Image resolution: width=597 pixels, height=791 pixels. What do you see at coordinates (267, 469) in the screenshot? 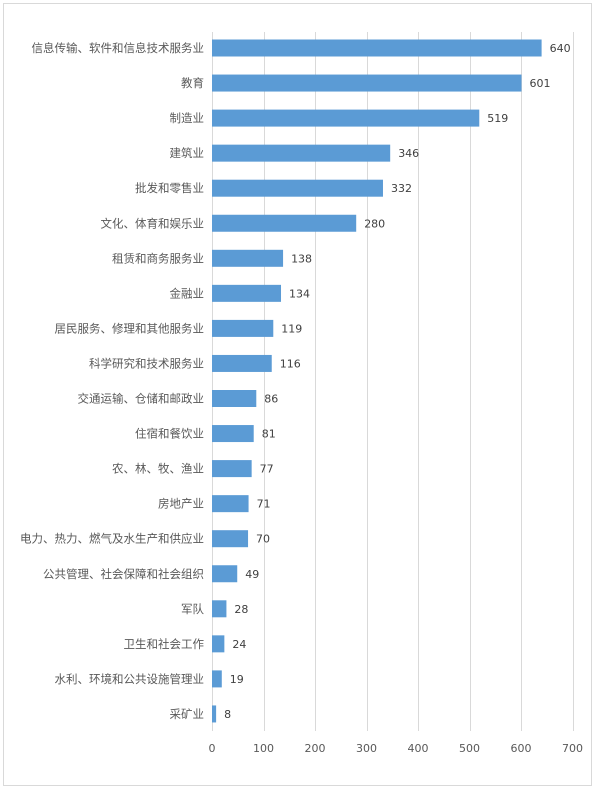
I see `data-label: 77` at bounding box center [267, 469].